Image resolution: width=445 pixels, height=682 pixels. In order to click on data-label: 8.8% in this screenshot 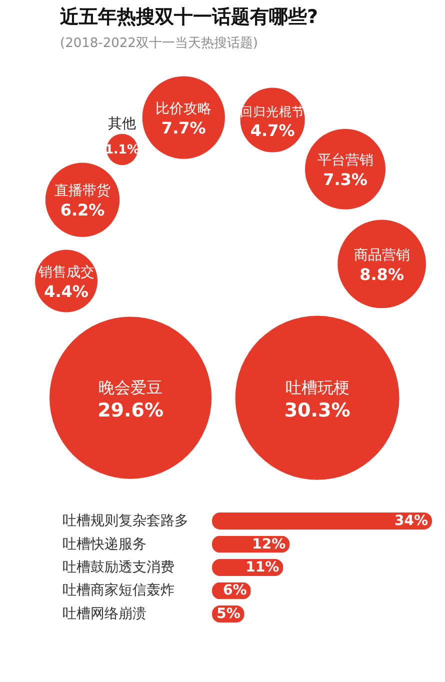, I will do `click(382, 274)`.